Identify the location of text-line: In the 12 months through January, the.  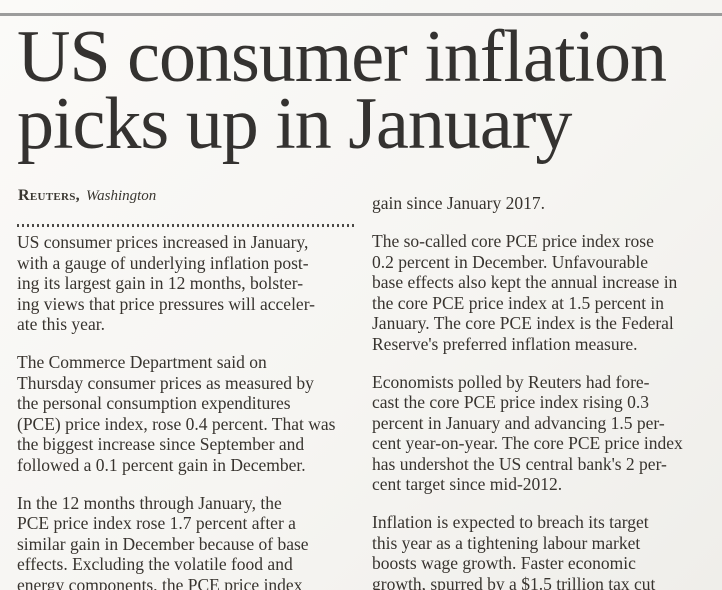
(149, 502).